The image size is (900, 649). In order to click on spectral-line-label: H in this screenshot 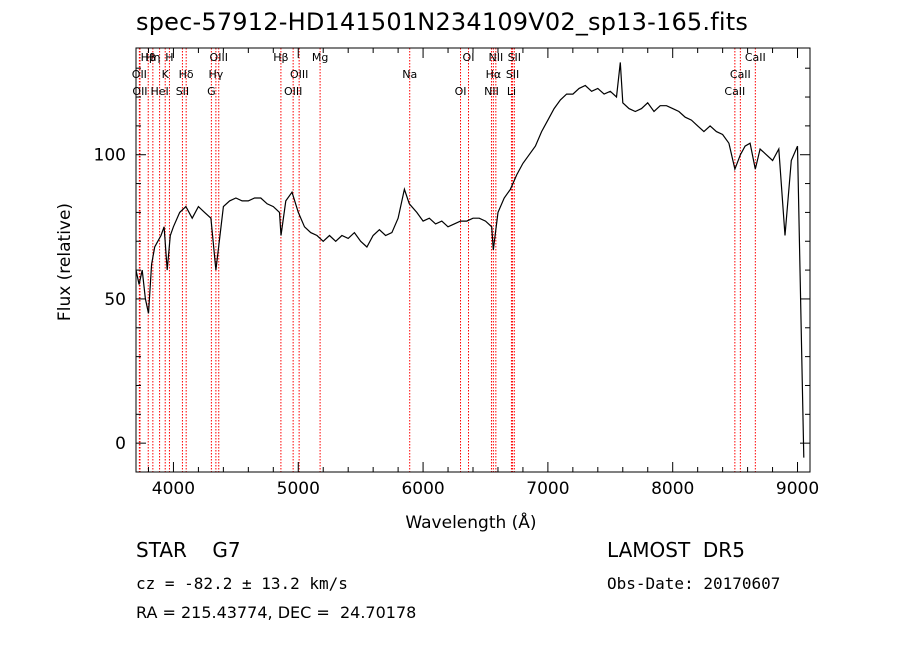, I will do `click(169, 57)`.